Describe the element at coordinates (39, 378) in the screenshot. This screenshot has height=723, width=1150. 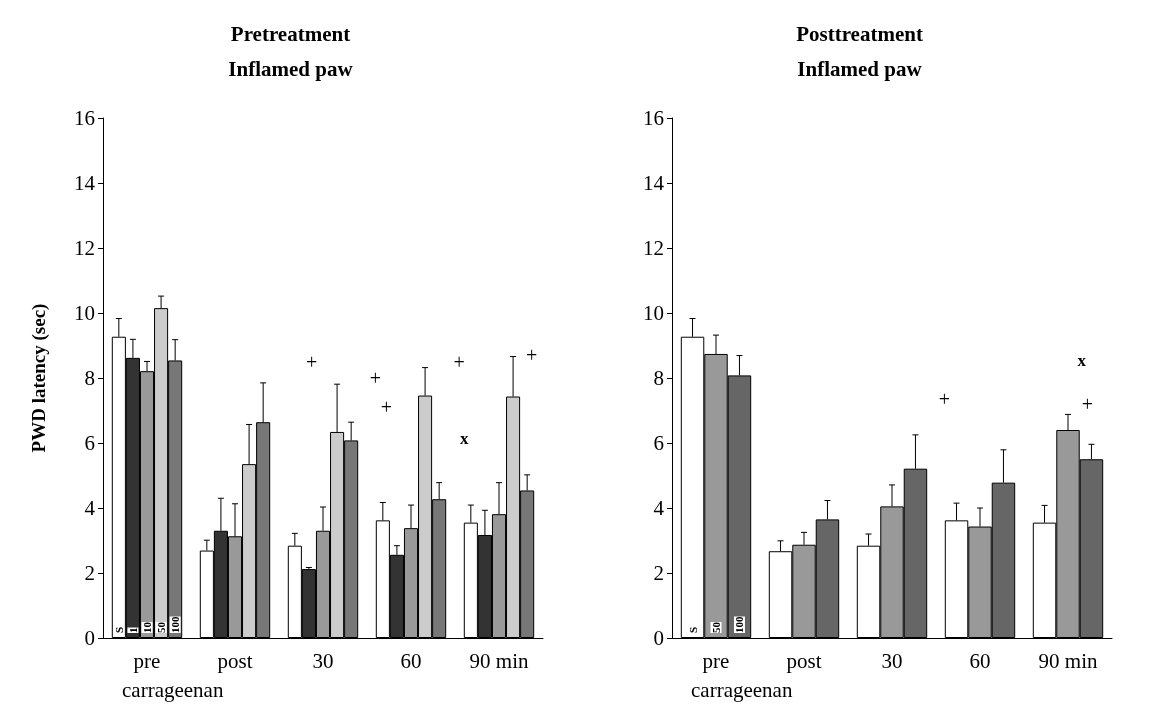
I see `y-axis-title: PWD latency (sec)` at that location.